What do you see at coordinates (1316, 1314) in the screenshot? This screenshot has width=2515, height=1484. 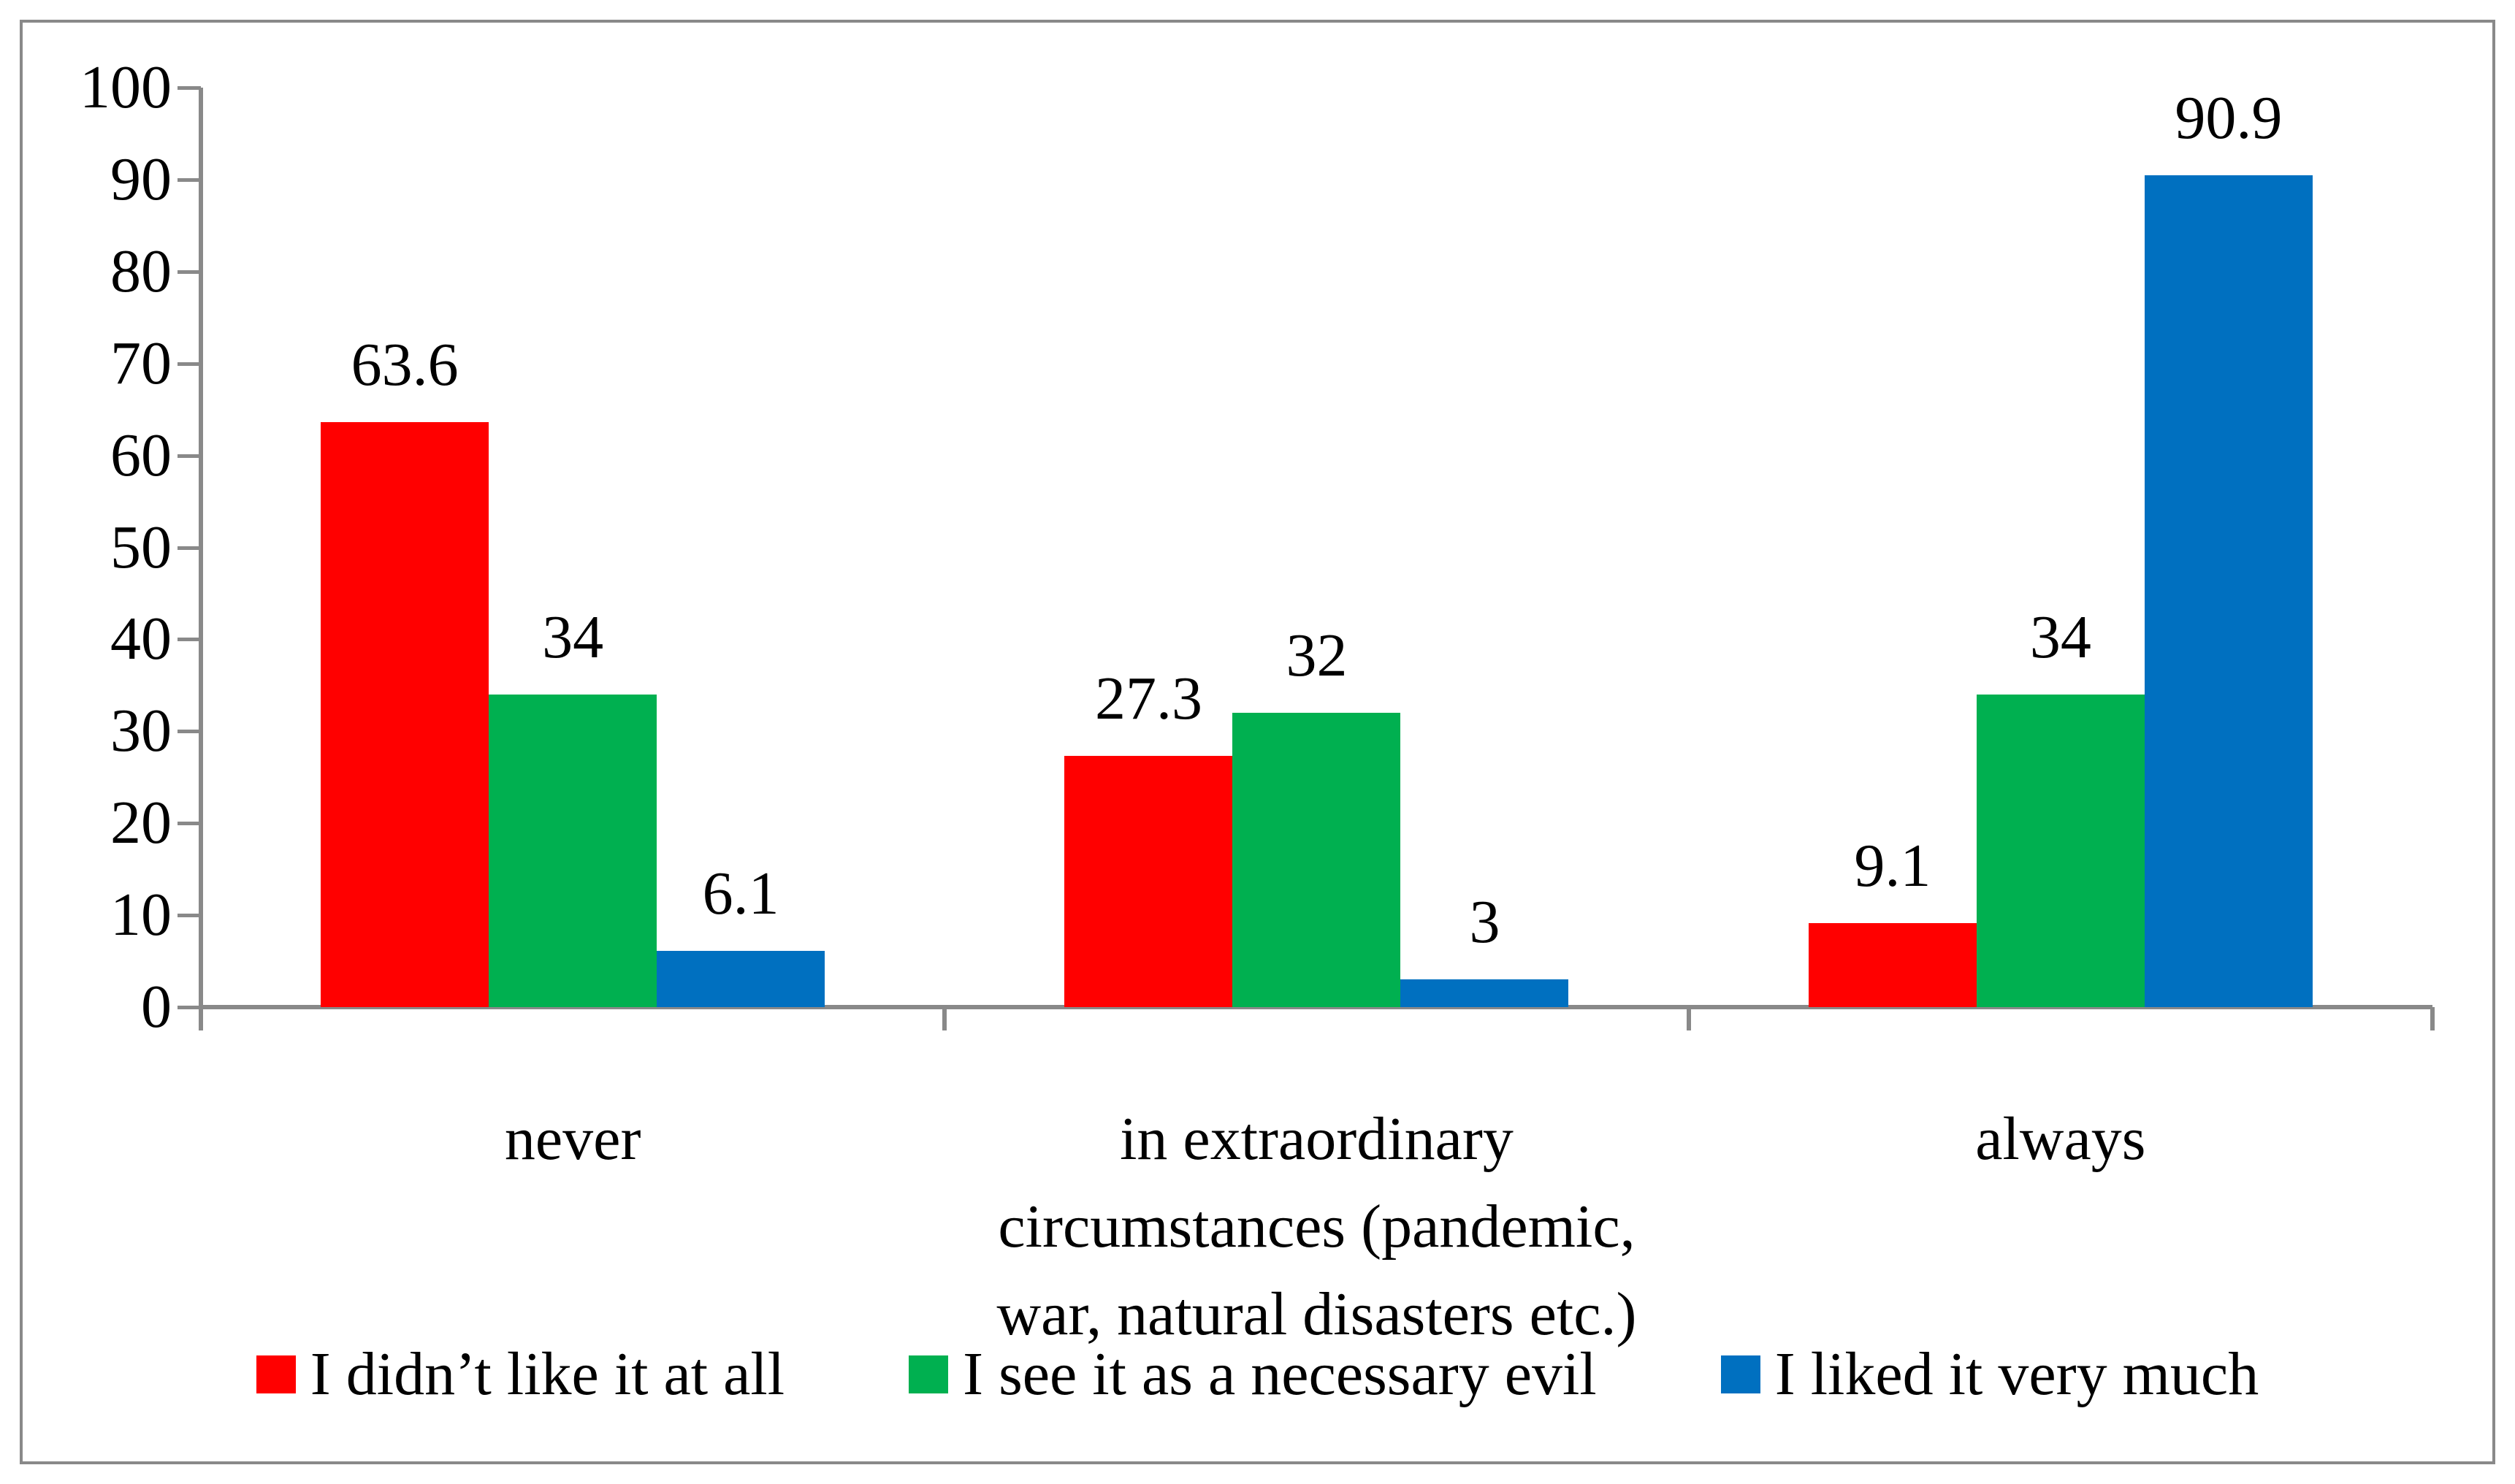 I see `category-label-line: war, natural disasters etc.)` at bounding box center [1316, 1314].